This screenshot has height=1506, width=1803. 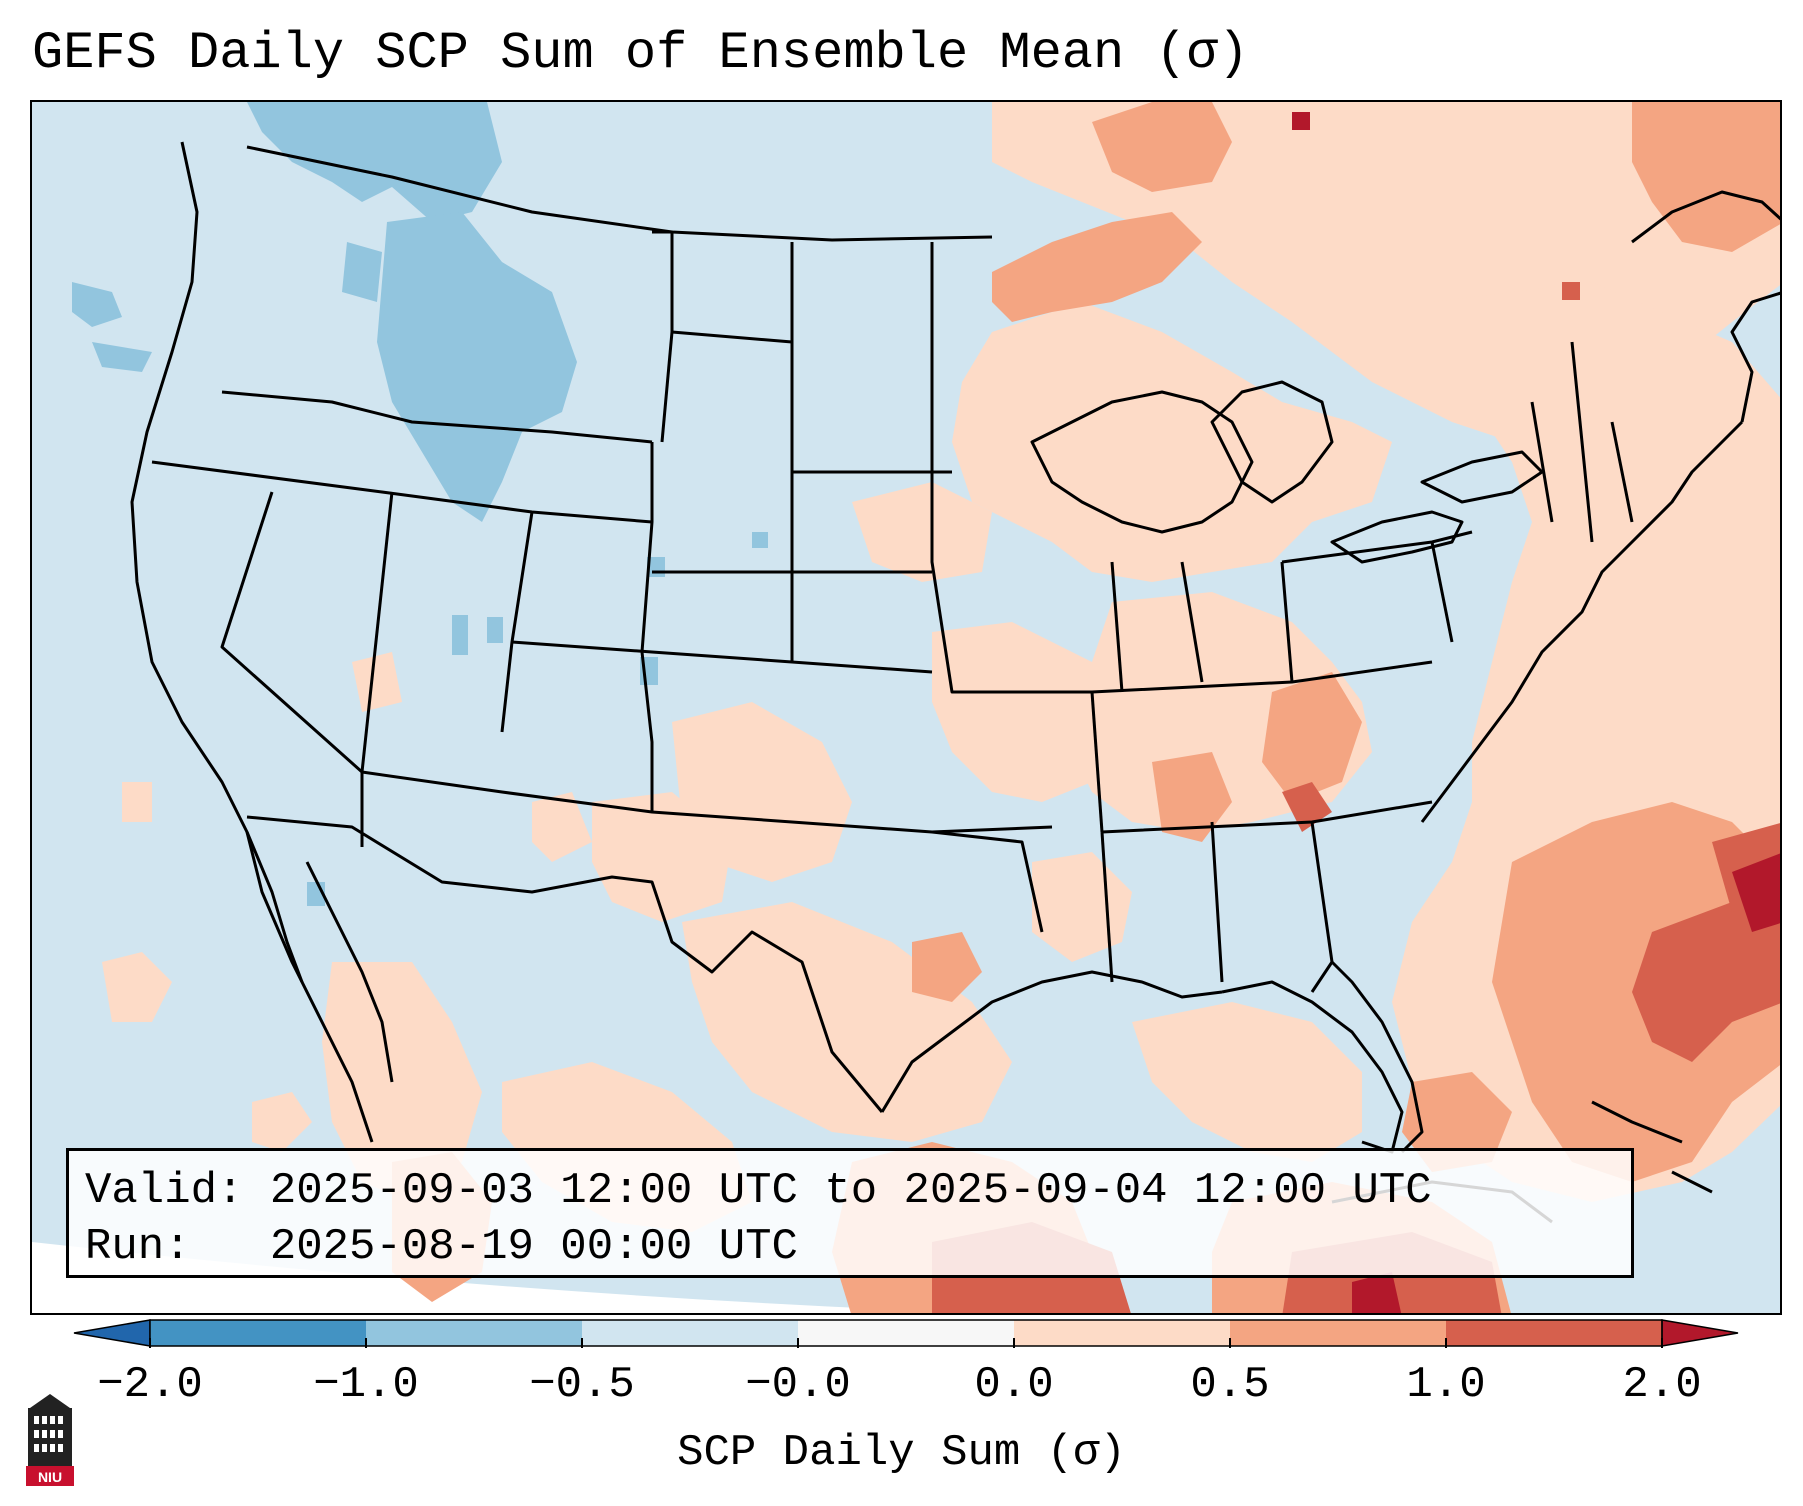 I want to click on colorbar-tick-label: 1.0, so click(x=1446, y=1385).